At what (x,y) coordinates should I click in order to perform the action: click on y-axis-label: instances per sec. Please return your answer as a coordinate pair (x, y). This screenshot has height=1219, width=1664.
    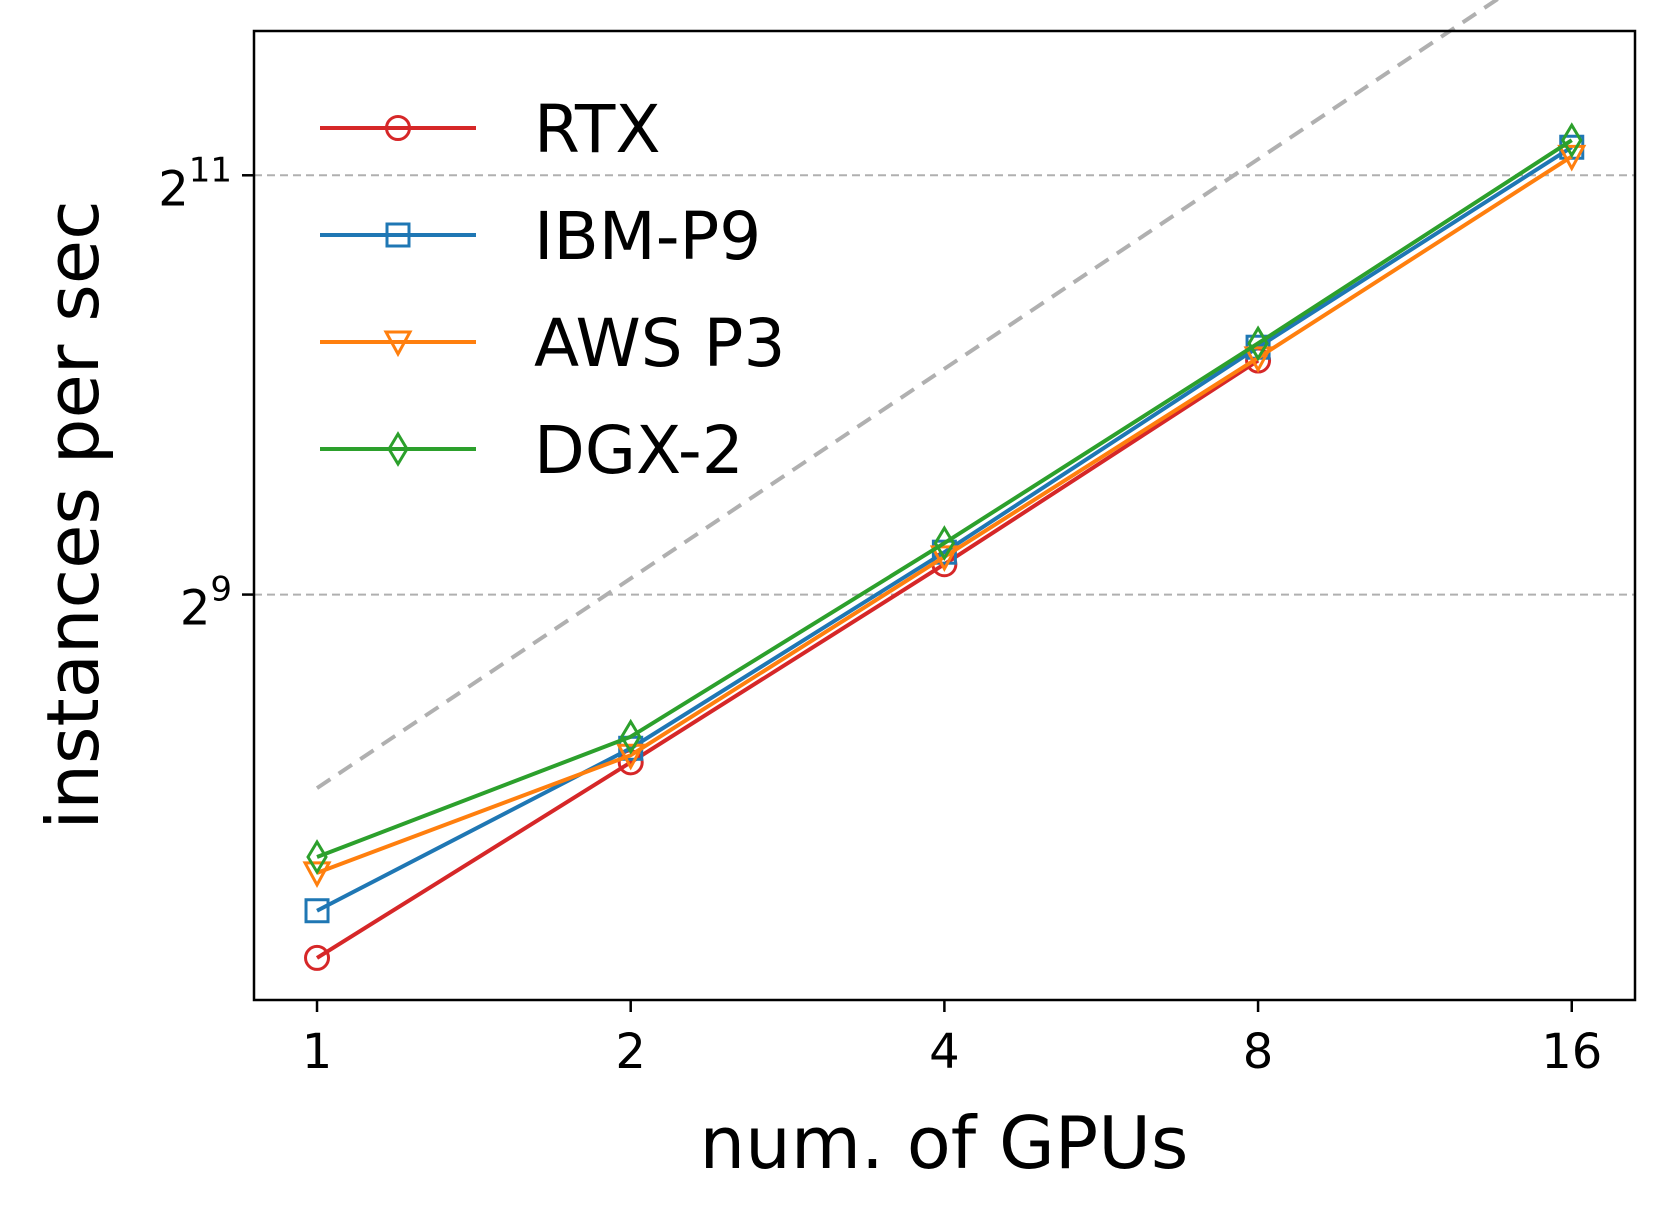
    Looking at the image, I should click on (73, 514).